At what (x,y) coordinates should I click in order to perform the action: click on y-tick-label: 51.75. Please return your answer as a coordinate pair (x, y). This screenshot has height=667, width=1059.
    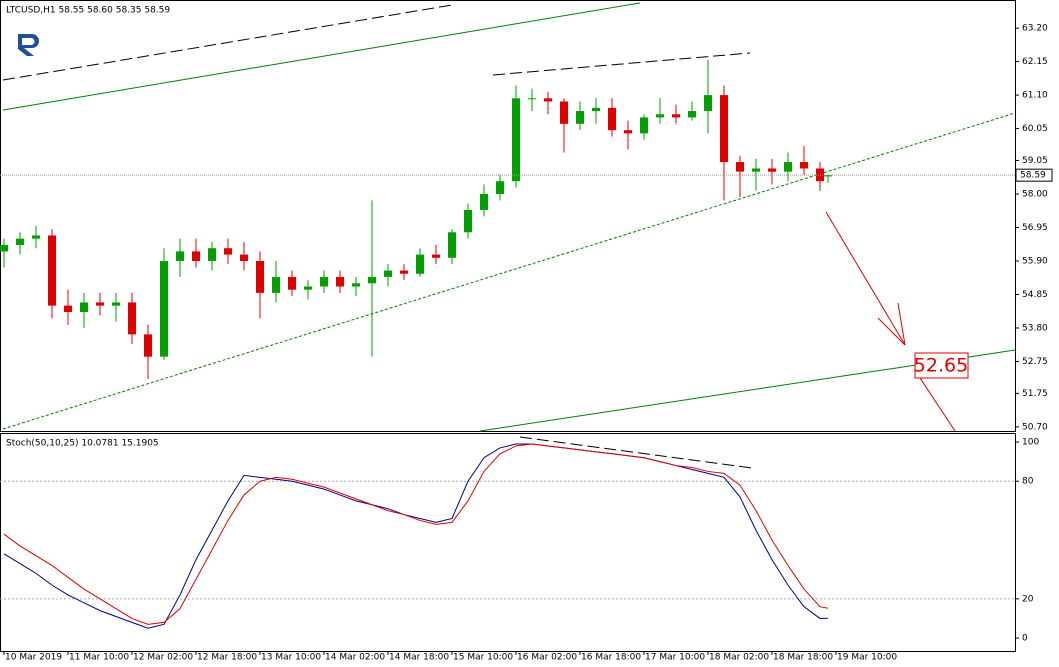
    Looking at the image, I should click on (1035, 394).